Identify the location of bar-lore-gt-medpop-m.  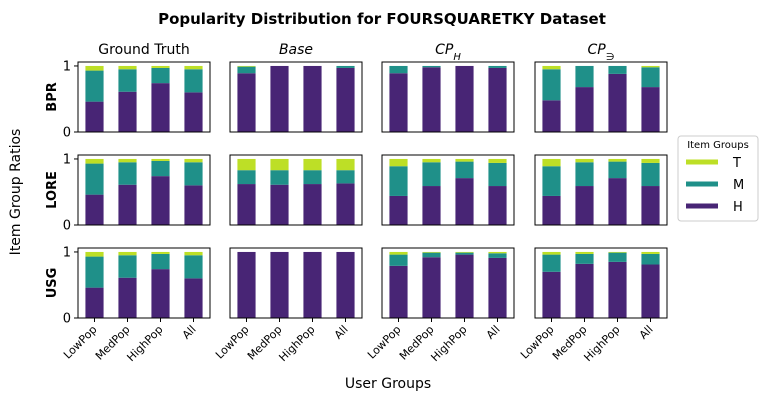
(127, 173).